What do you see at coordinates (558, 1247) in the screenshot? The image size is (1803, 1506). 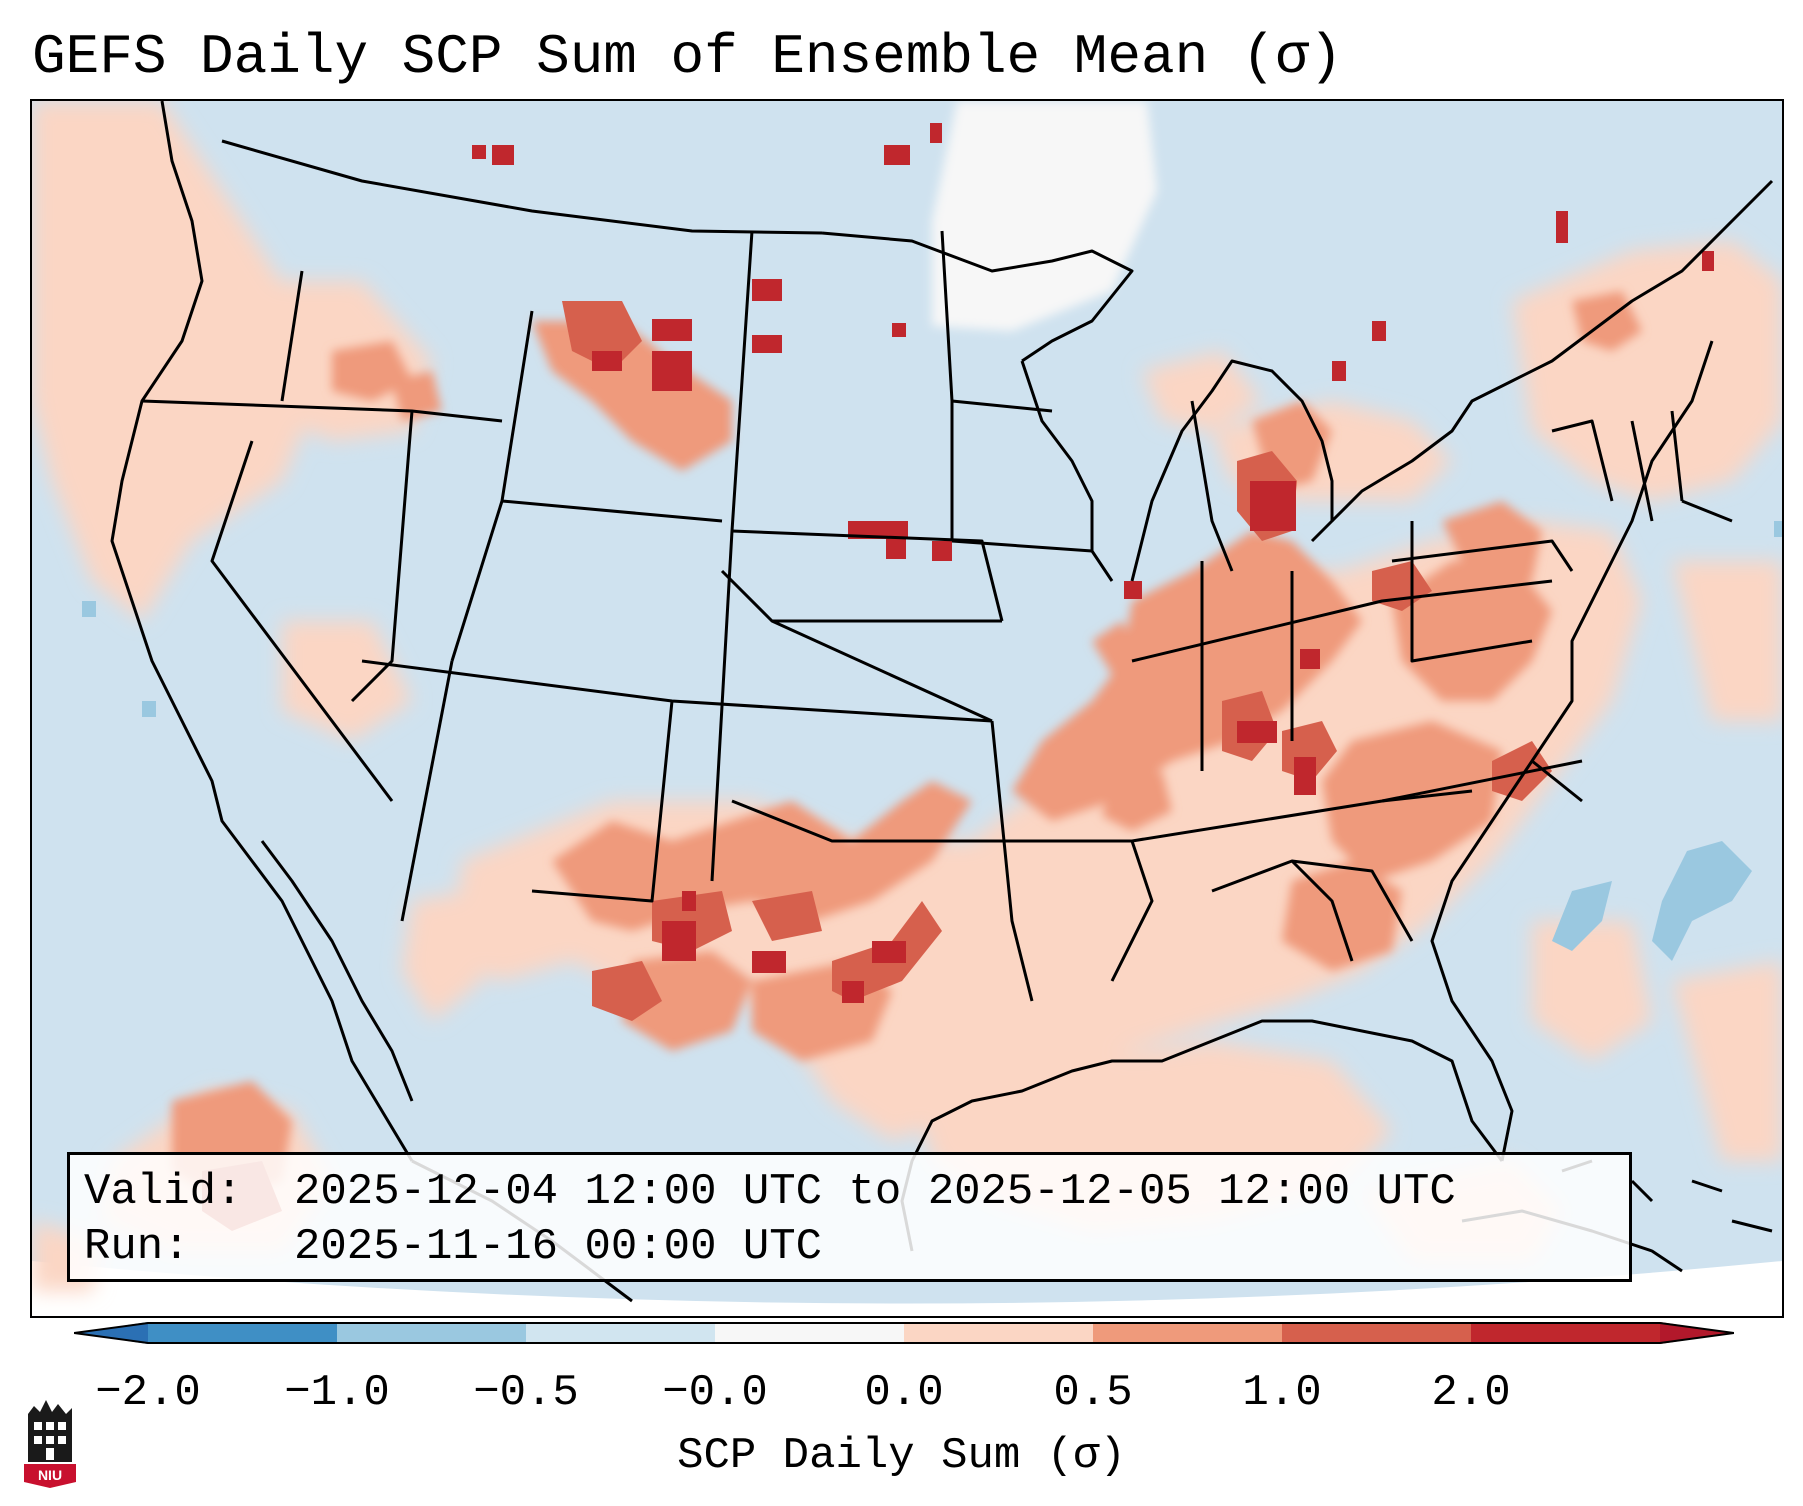 I see `run-value: 2025-11-16 00:00 UTC` at bounding box center [558, 1247].